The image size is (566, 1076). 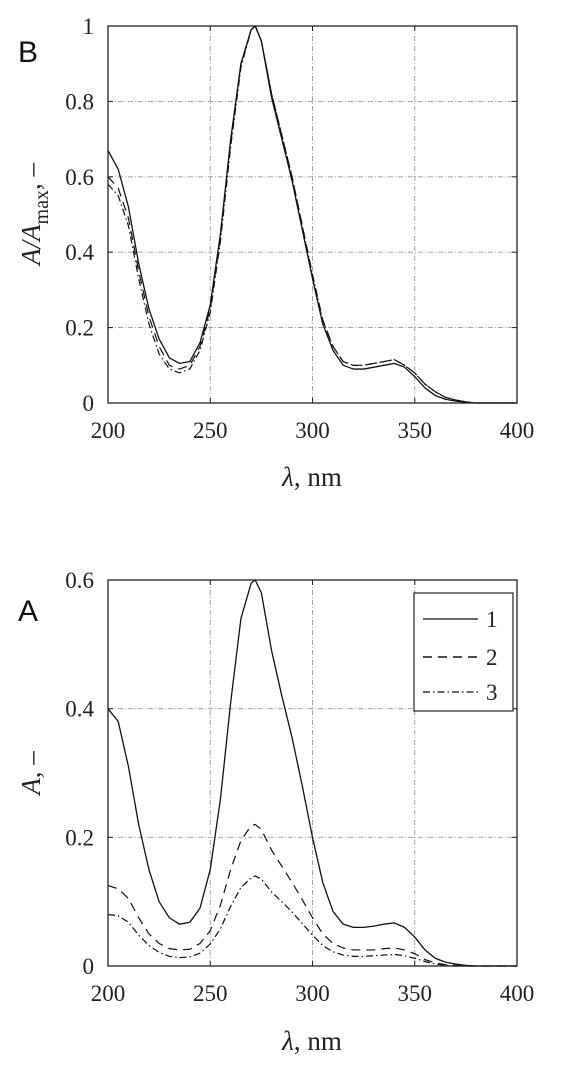 I want to click on panel-b-ylabel: A/Amax, –, so click(x=34, y=215).